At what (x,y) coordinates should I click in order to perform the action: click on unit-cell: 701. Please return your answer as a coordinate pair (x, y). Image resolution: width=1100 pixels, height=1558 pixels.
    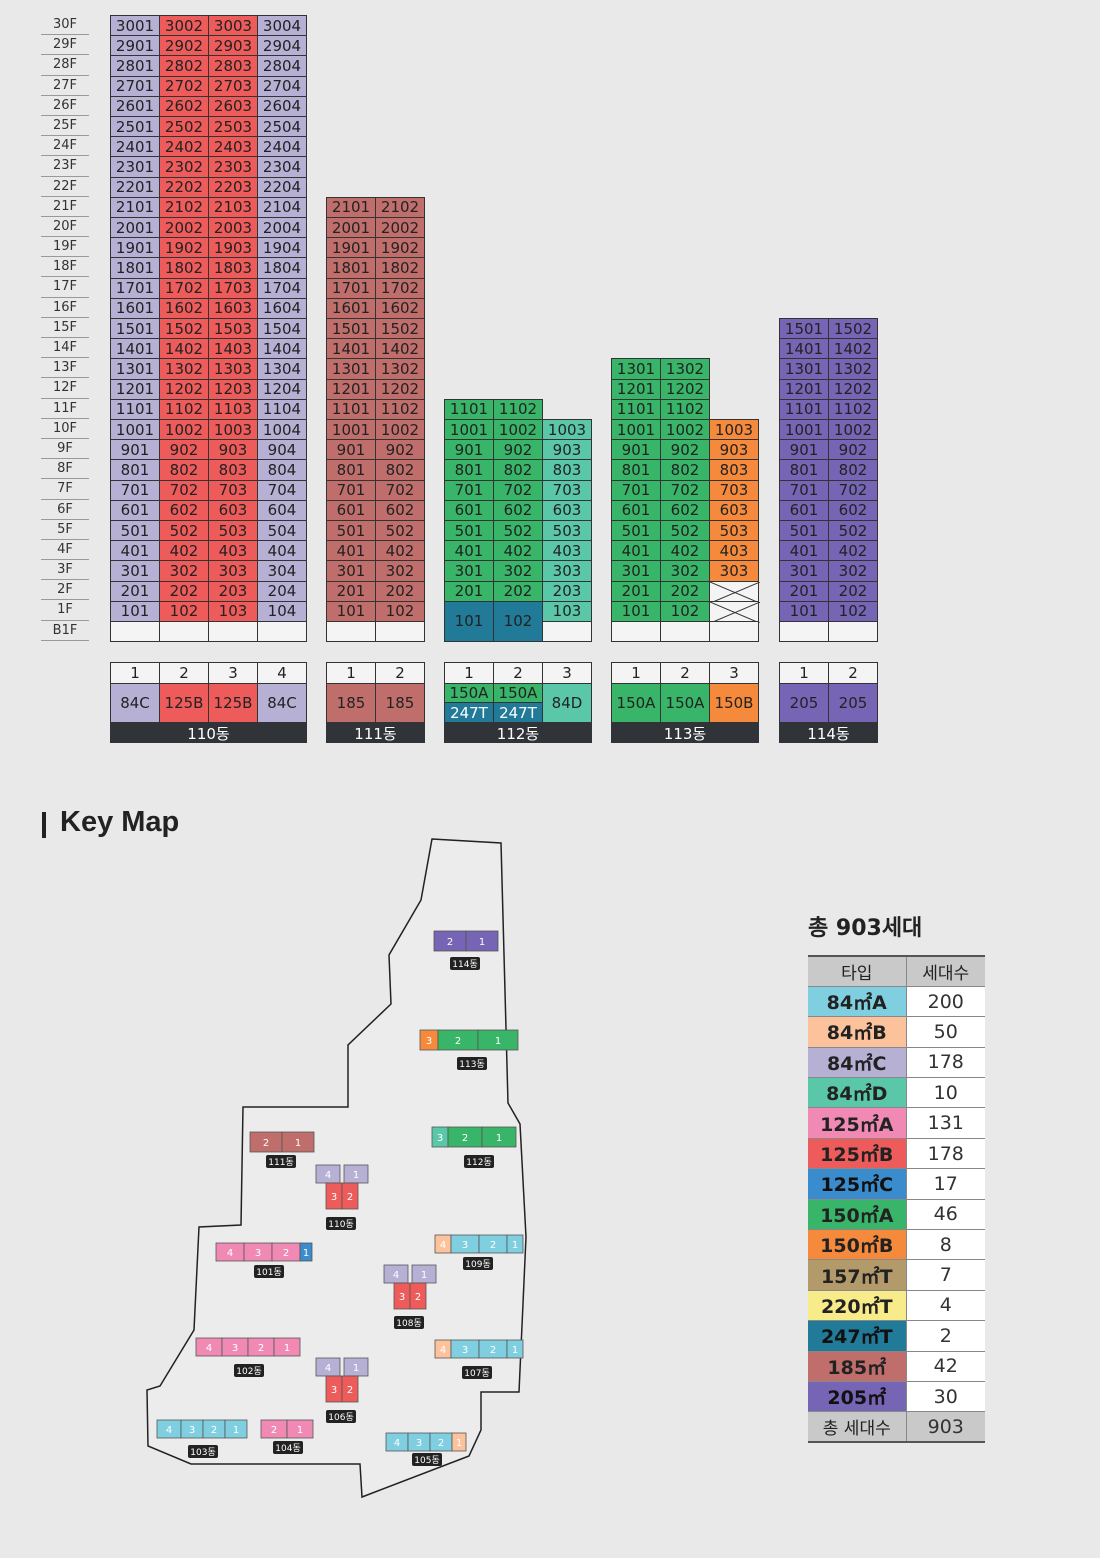
    Looking at the image, I should click on (351, 490).